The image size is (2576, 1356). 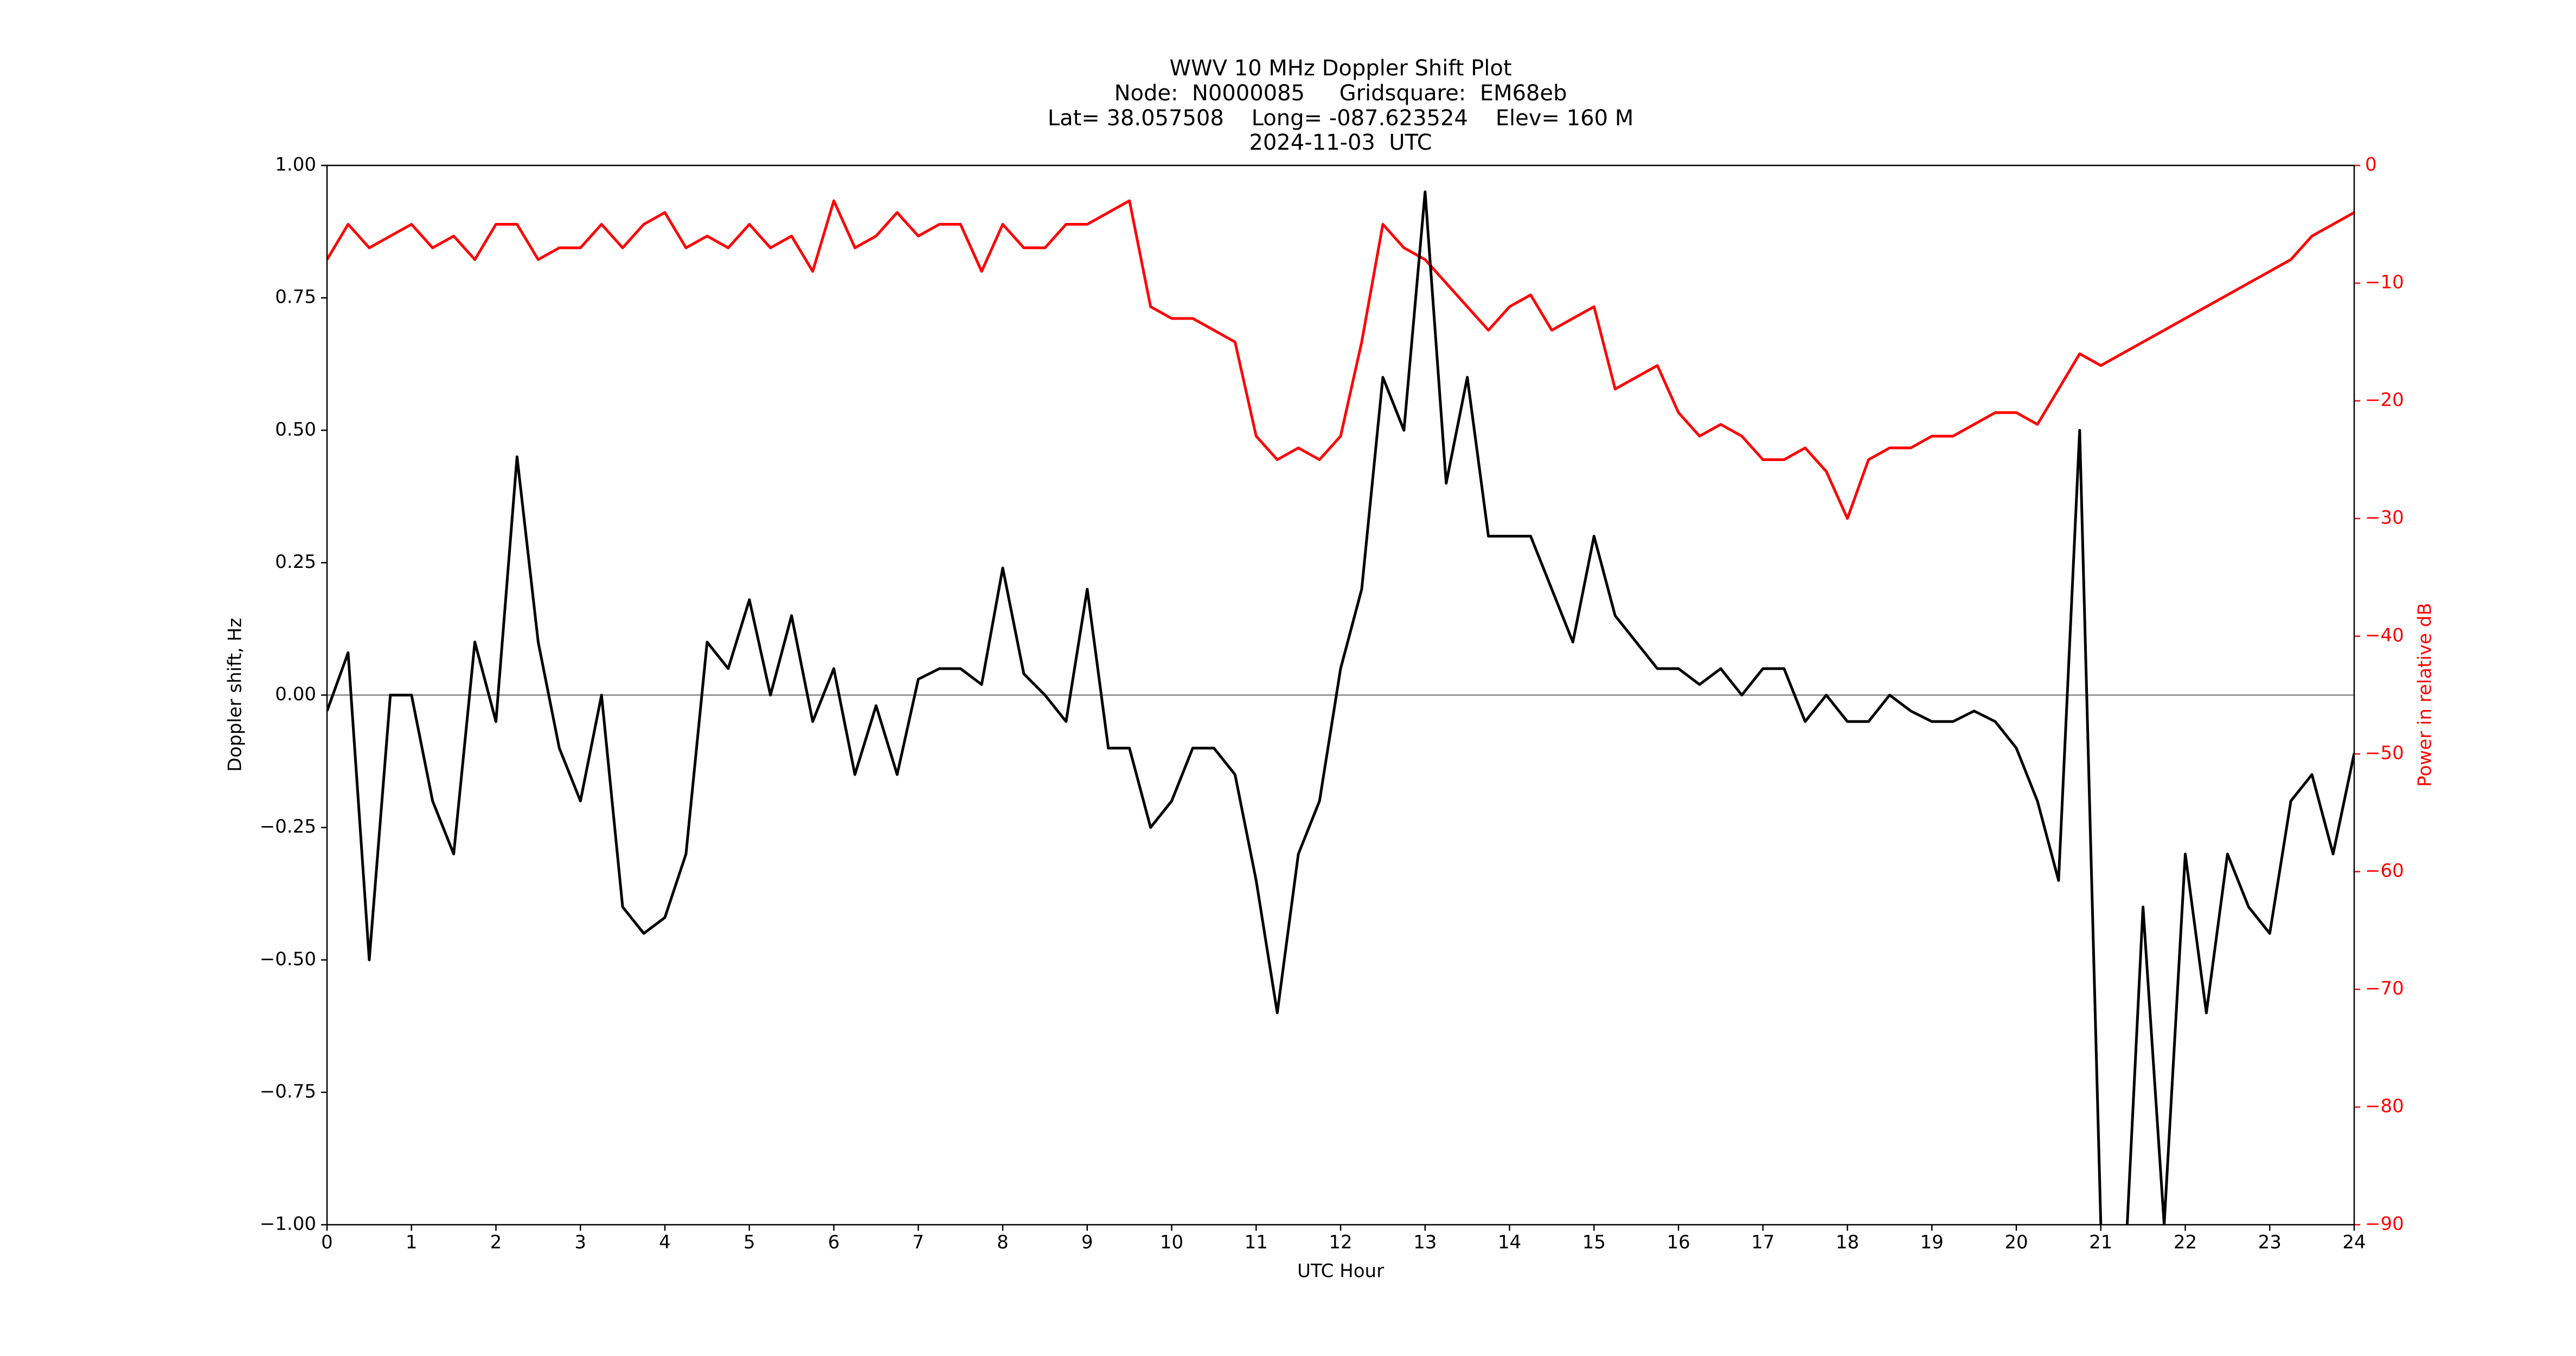 What do you see at coordinates (2371, 165) in the screenshot?
I see `y2-tick-label: 0` at bounding box center [2371, 165].